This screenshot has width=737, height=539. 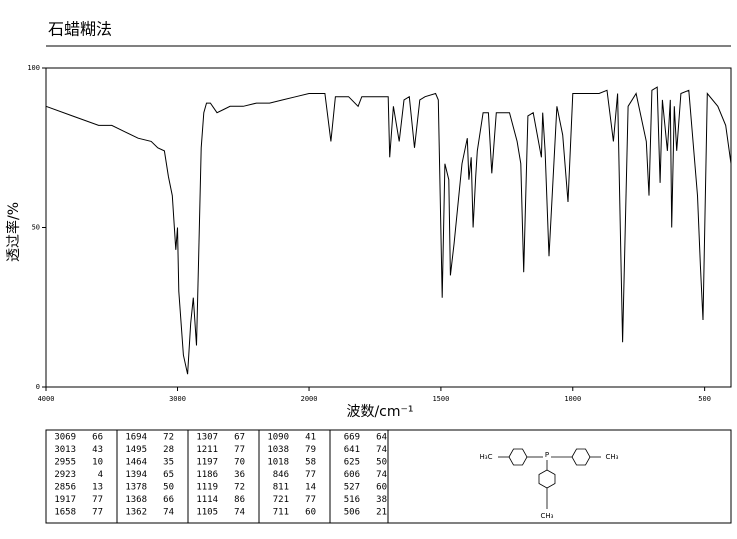 What do you see at coordinates (207, 513) in the screenshot?
I see `peak-wavenumber: 1105` at bounding box center [207, 513].